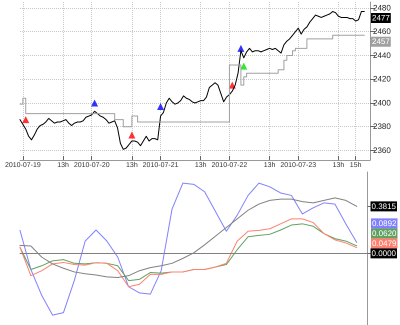 This screenshot has height=325, width=400. What do you see at coordinates (382, 79) in the screenshot?
I see `y-tick-label: 2420` at bounding box center [382, 79].